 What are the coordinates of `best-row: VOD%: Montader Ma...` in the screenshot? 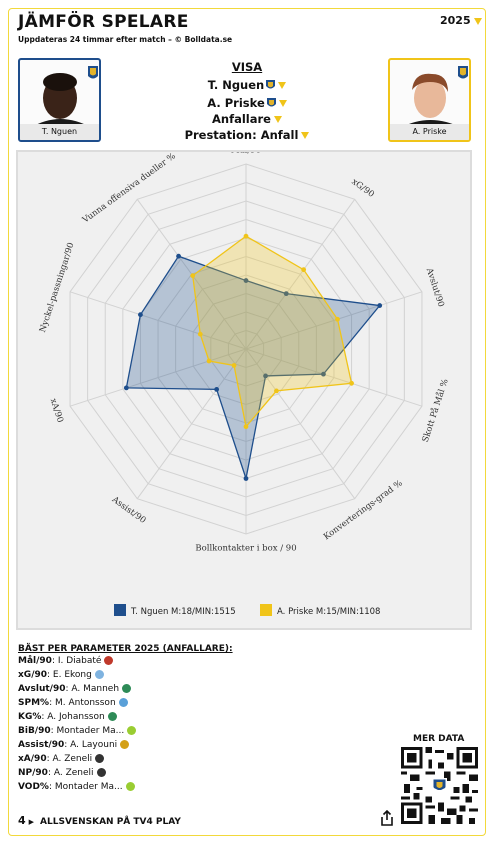 It's located at (76, 787).